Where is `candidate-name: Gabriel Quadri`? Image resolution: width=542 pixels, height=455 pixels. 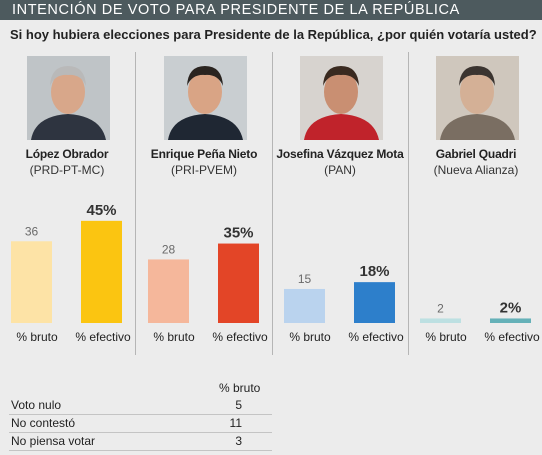 candidate-name: Gabriel Quadri is located at coordinates (476, 154).